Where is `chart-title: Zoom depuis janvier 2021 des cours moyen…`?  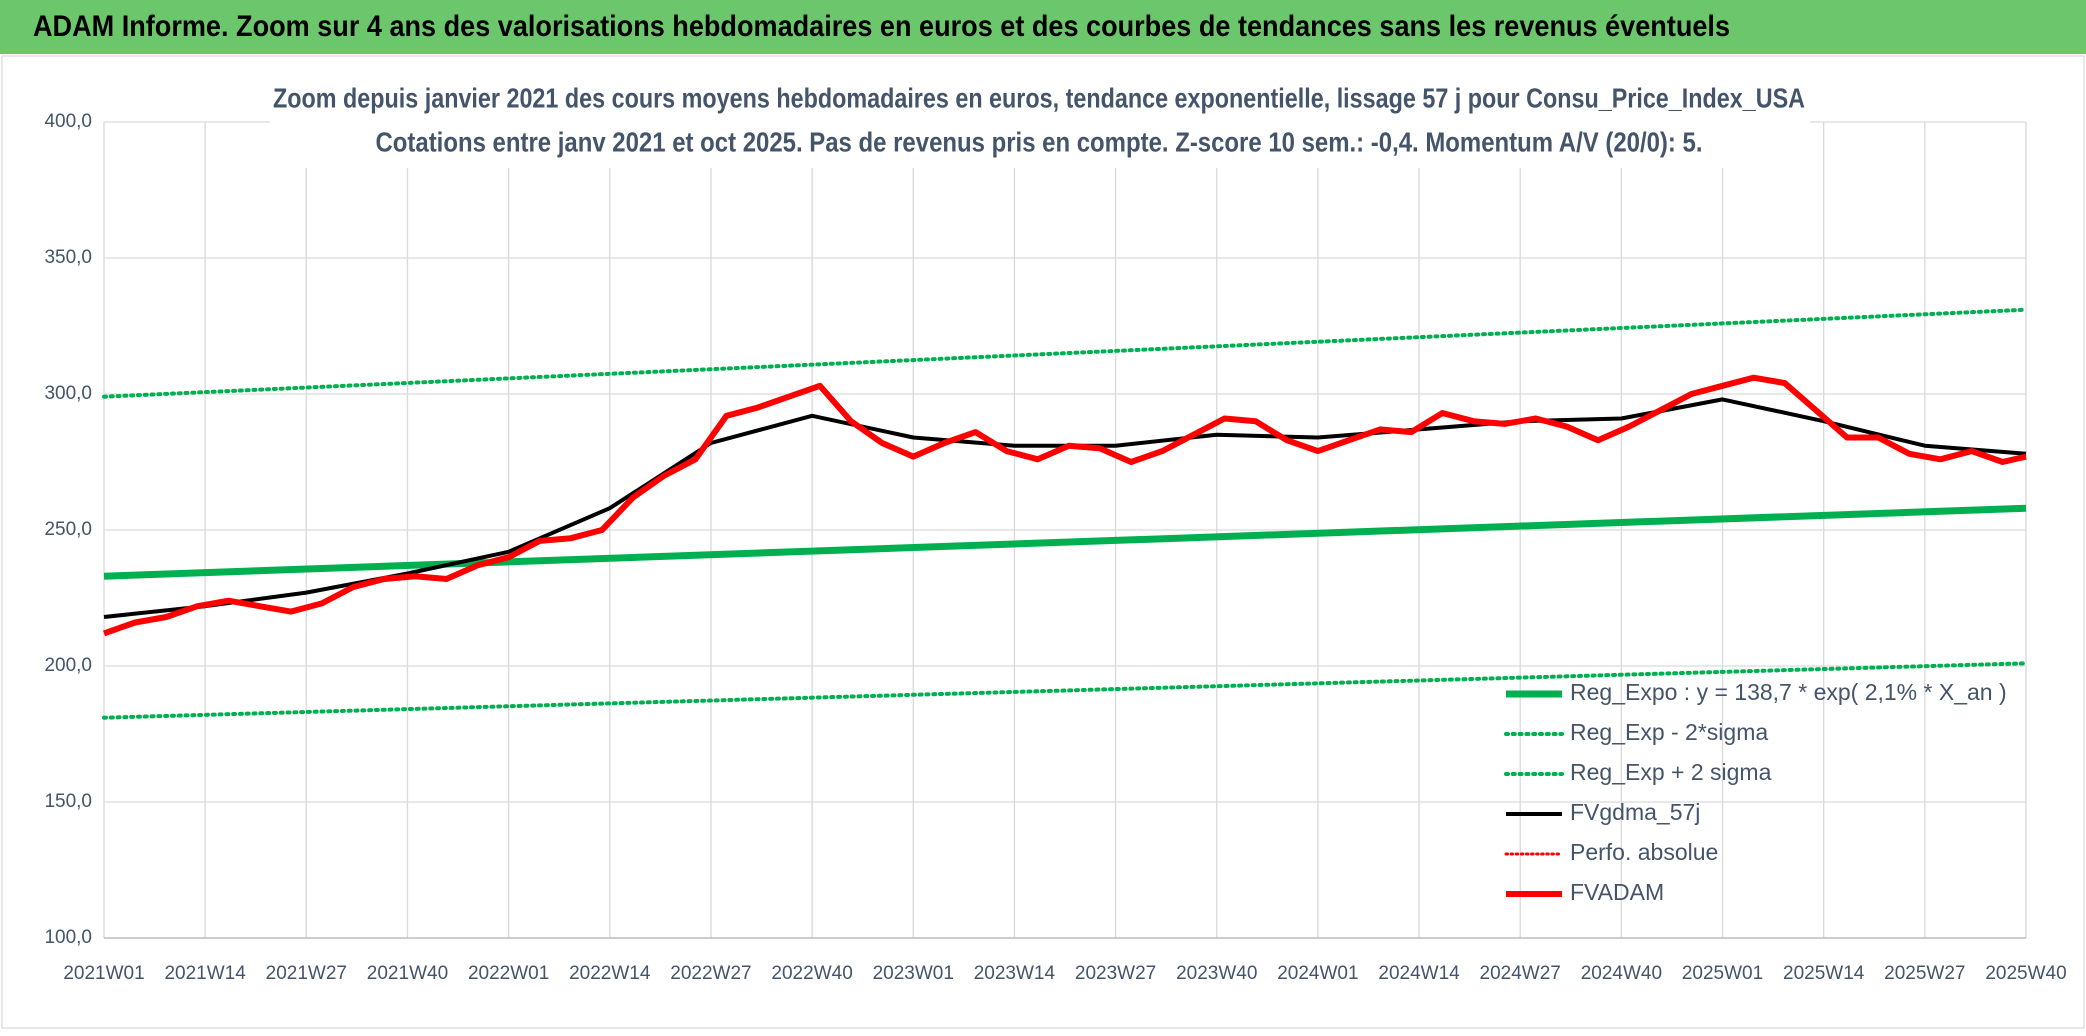 chart-title: Zoom depuis janvier 2021 des cours moyen… is located at coordinates (1039, 97).